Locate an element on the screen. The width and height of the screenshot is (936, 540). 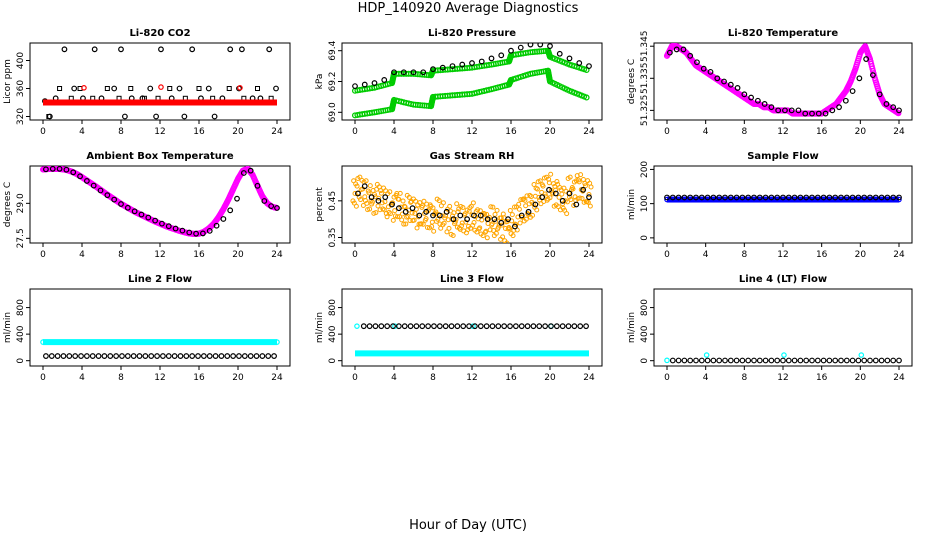
y-tick-label: 800 is located at coordinates (333, 307).